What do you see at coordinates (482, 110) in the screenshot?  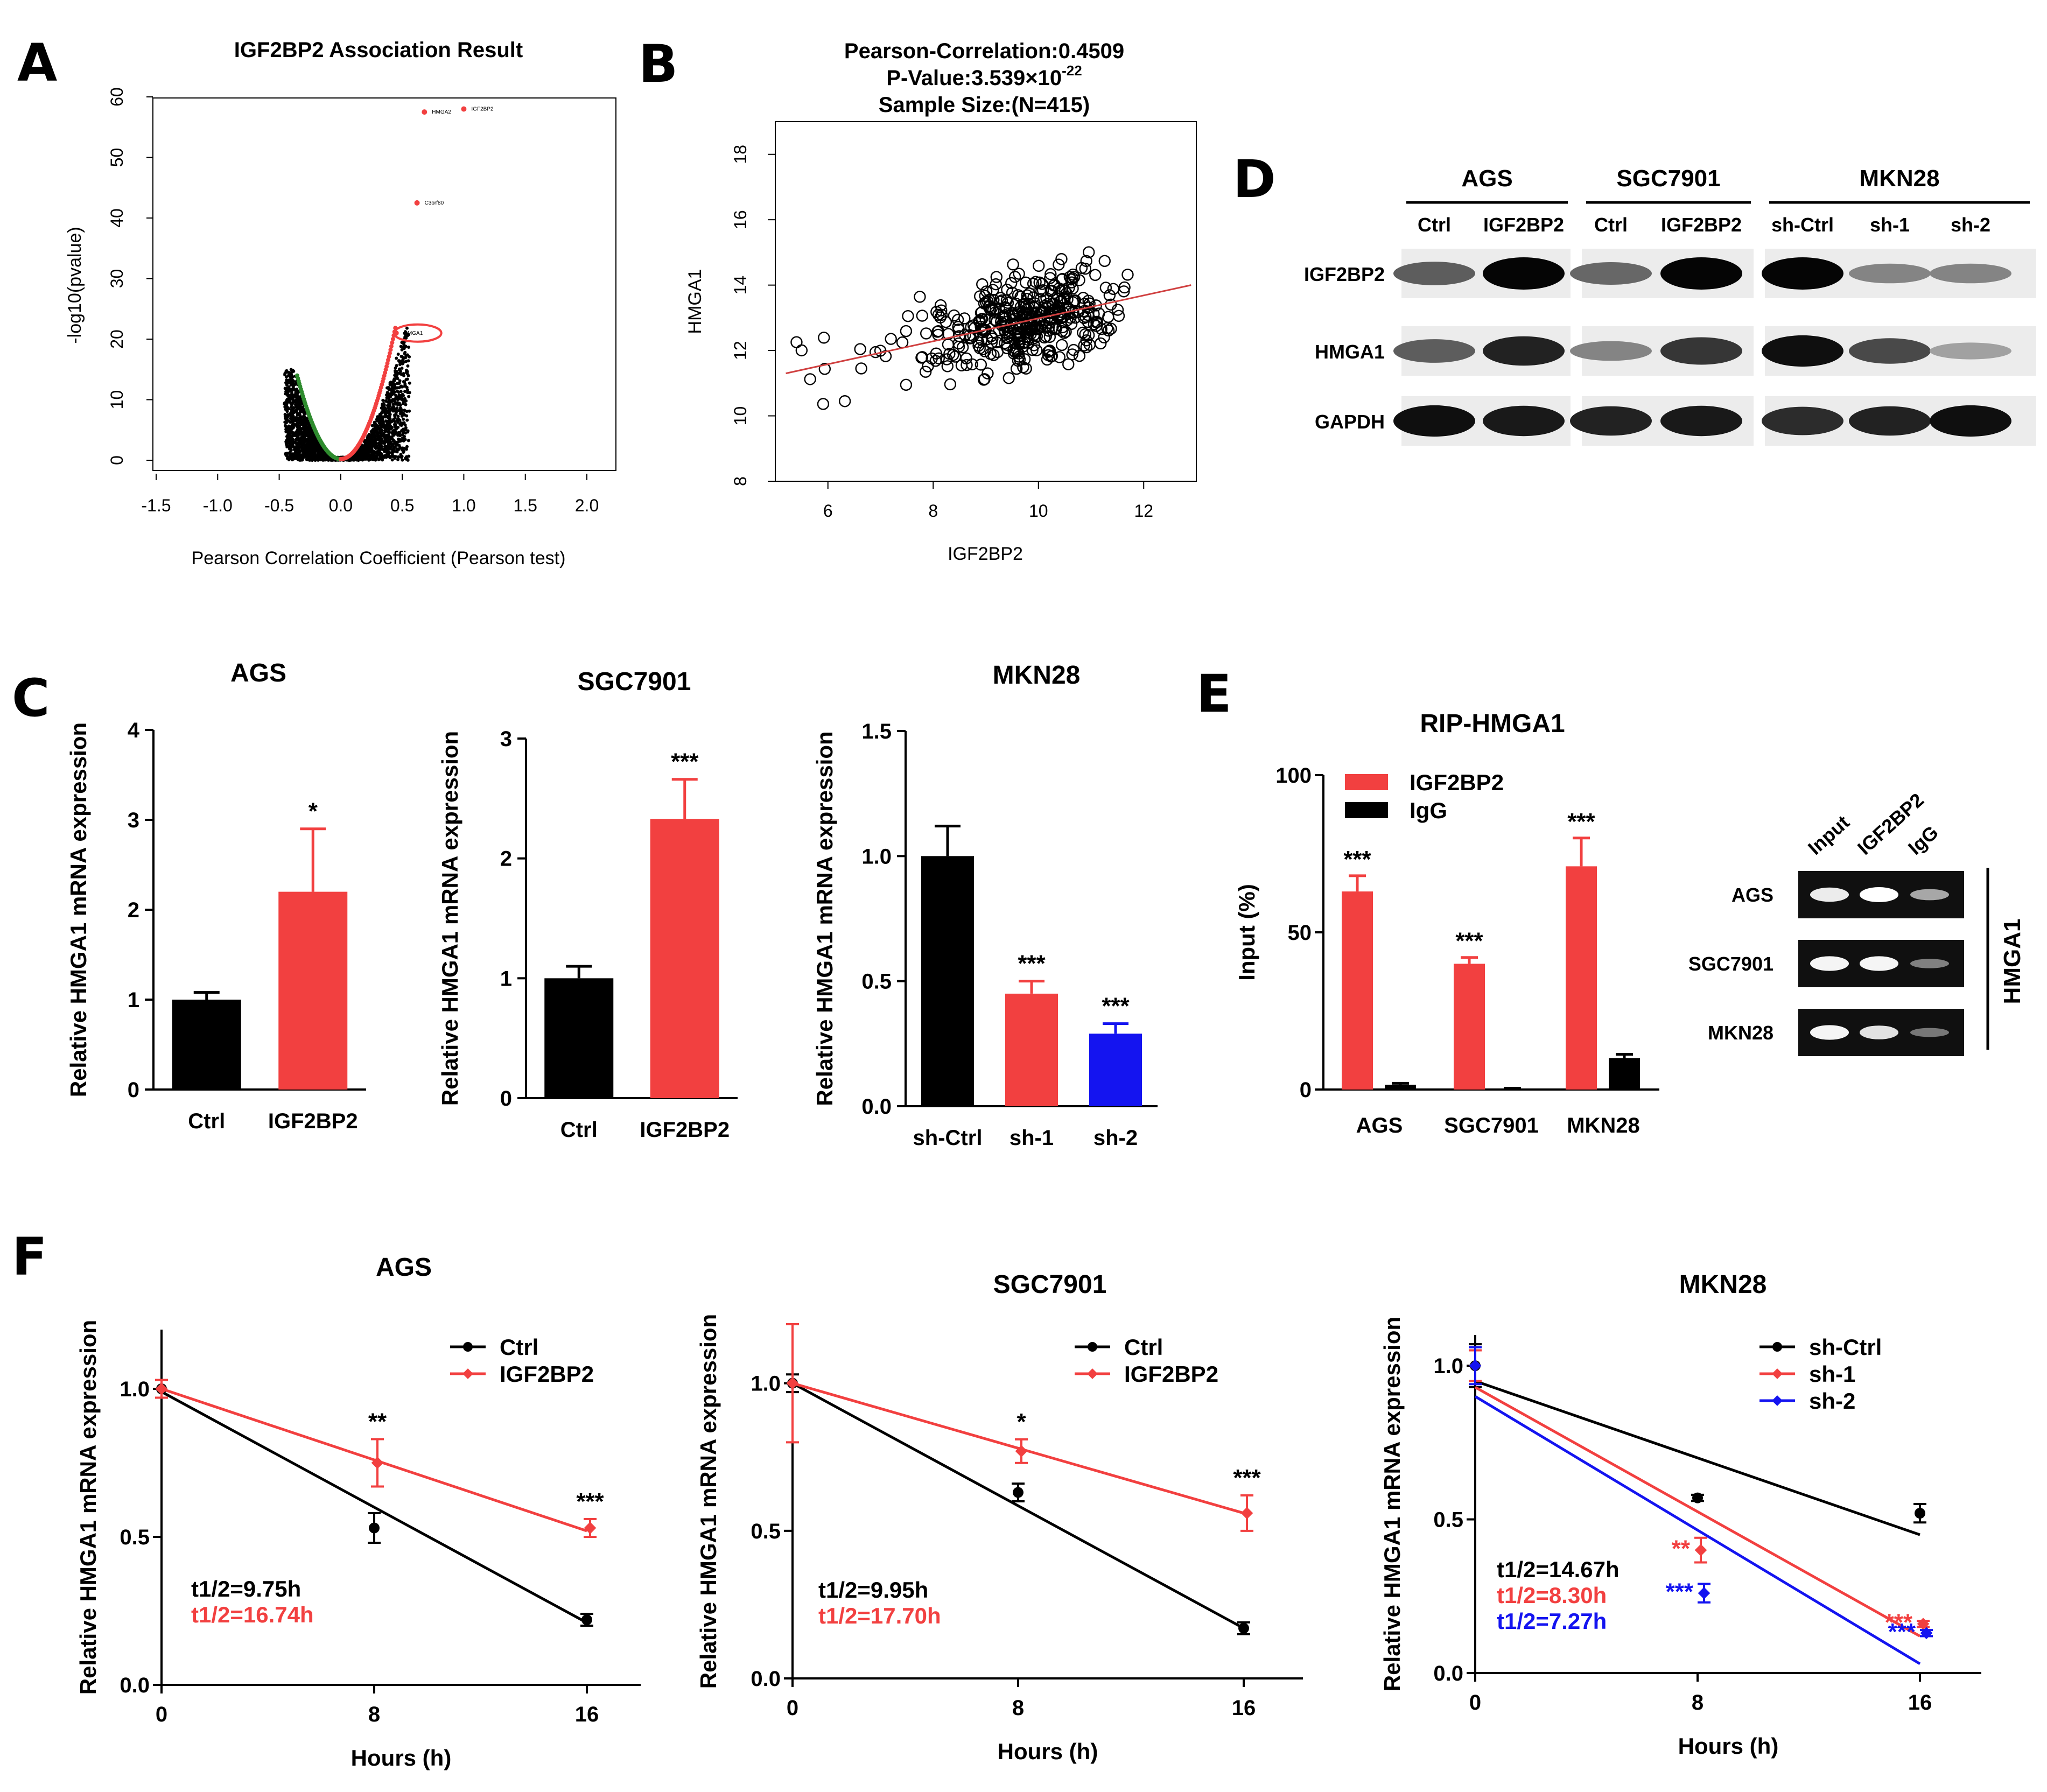 I see `a-highlight-label: IGF2BP2` at bounding box center [482, 110].